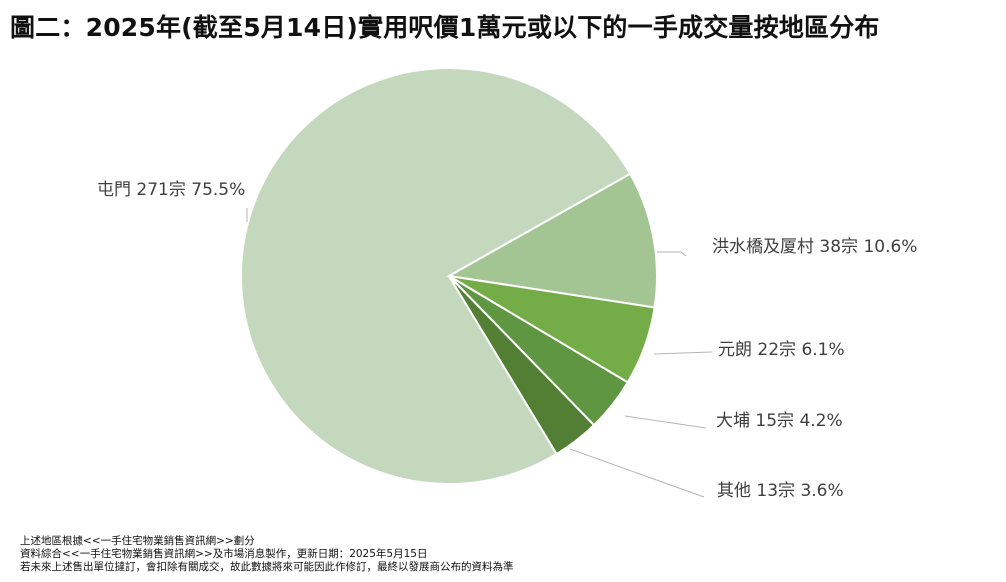  I want to click on chart-title: 圖二：2025年(截至5月14日)實用呎價1萬元或以下的一手成交量按地區分布, so click(445, 27).